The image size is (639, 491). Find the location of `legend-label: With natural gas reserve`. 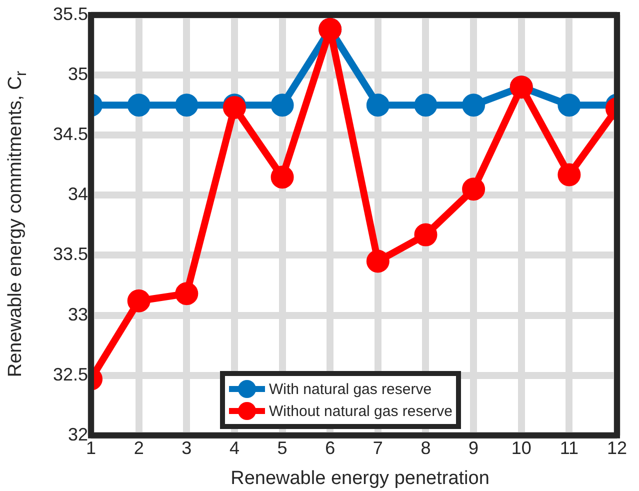

legend-label: With natural gas reserve is located at coordinates (350, 389).